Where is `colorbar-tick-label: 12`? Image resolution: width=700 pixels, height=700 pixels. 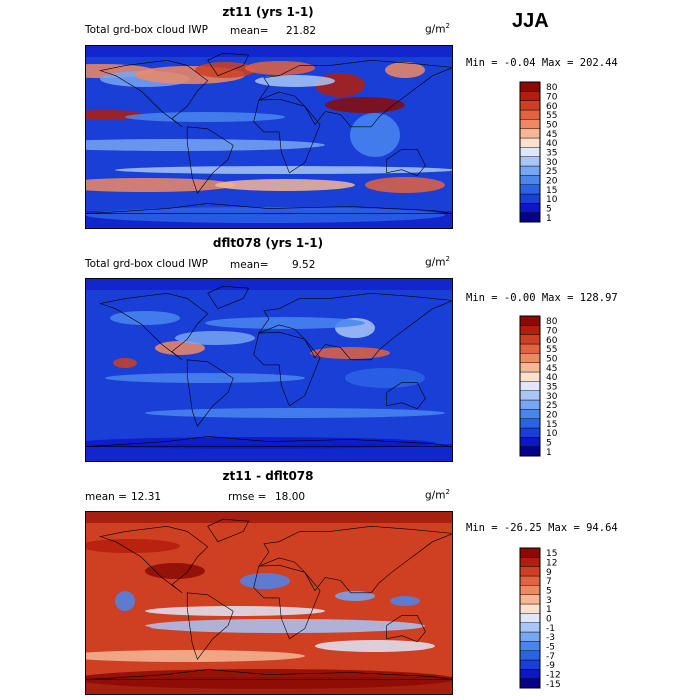
colorbar-tick-label: 12 is located at coordinates (551, 564).